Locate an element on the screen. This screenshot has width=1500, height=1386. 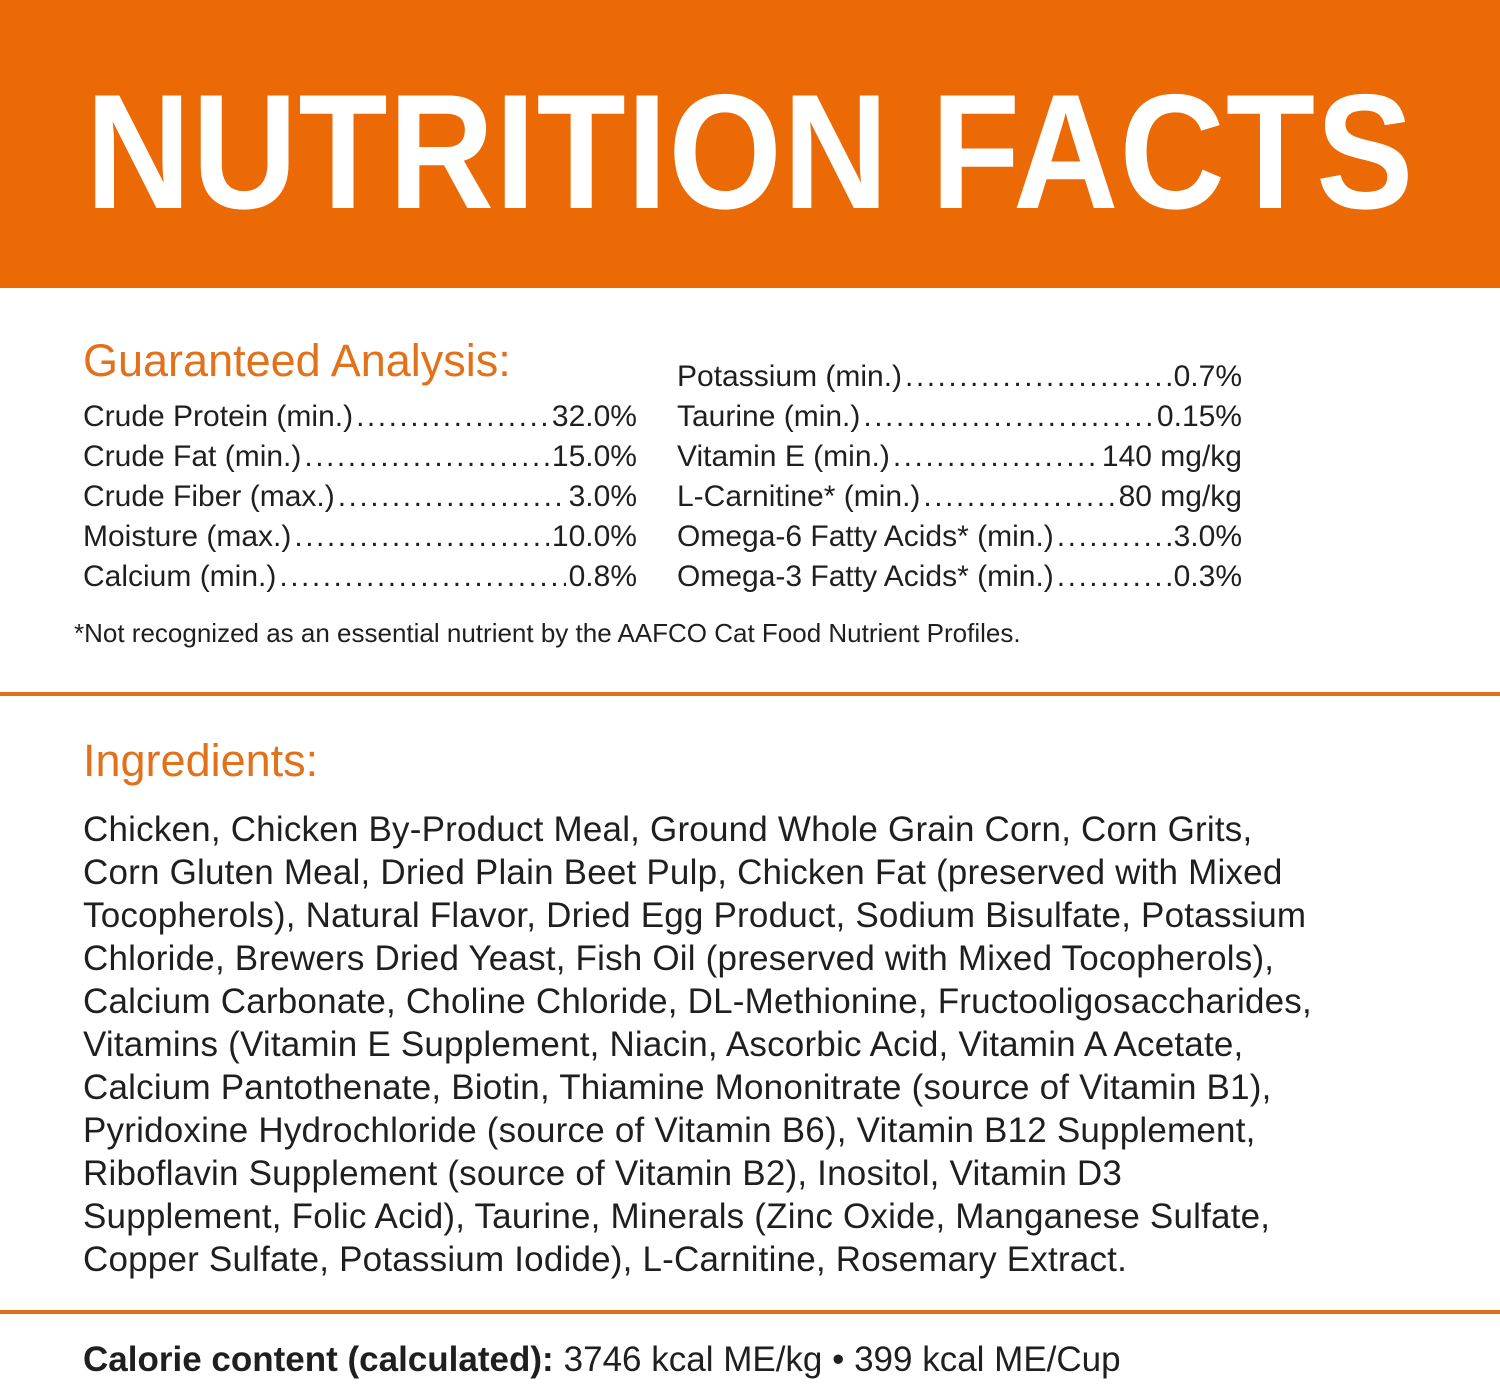
nutrient-row-crude-fat: Crude Fat (min.) 15.0% is located at coordinates (360, 457).